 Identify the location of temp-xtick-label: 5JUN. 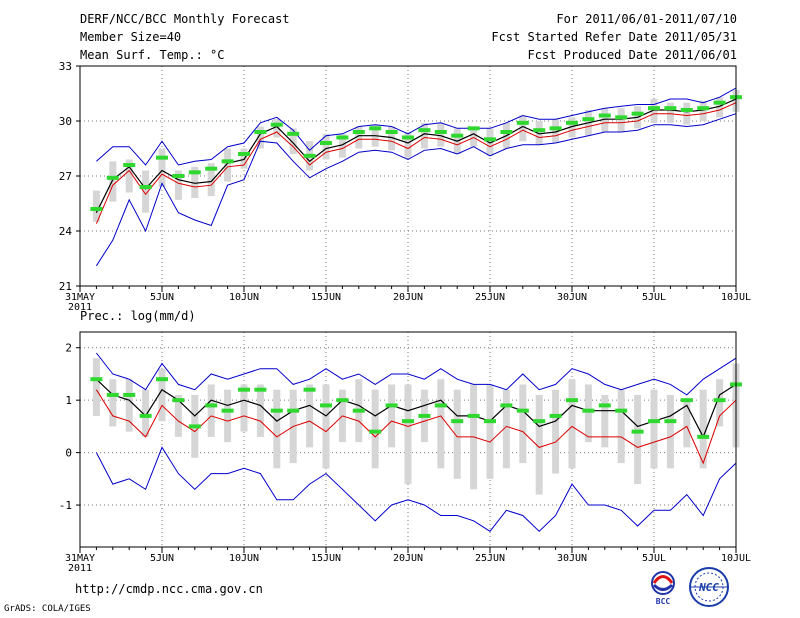
(162, 297).